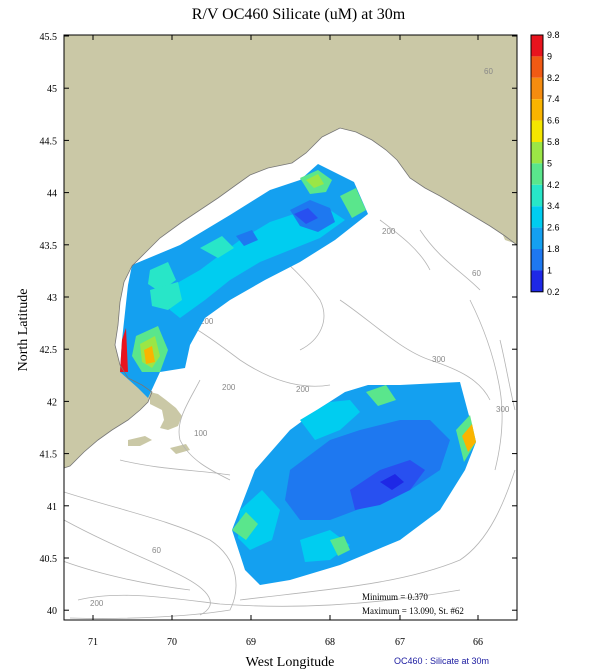 Image resolution: width=597 pixels, height=672 pixels. What do you see at coordinates (52, 89) in the screenshot?
I see `y-tick-label: 45` at bounding box center [52, 89].